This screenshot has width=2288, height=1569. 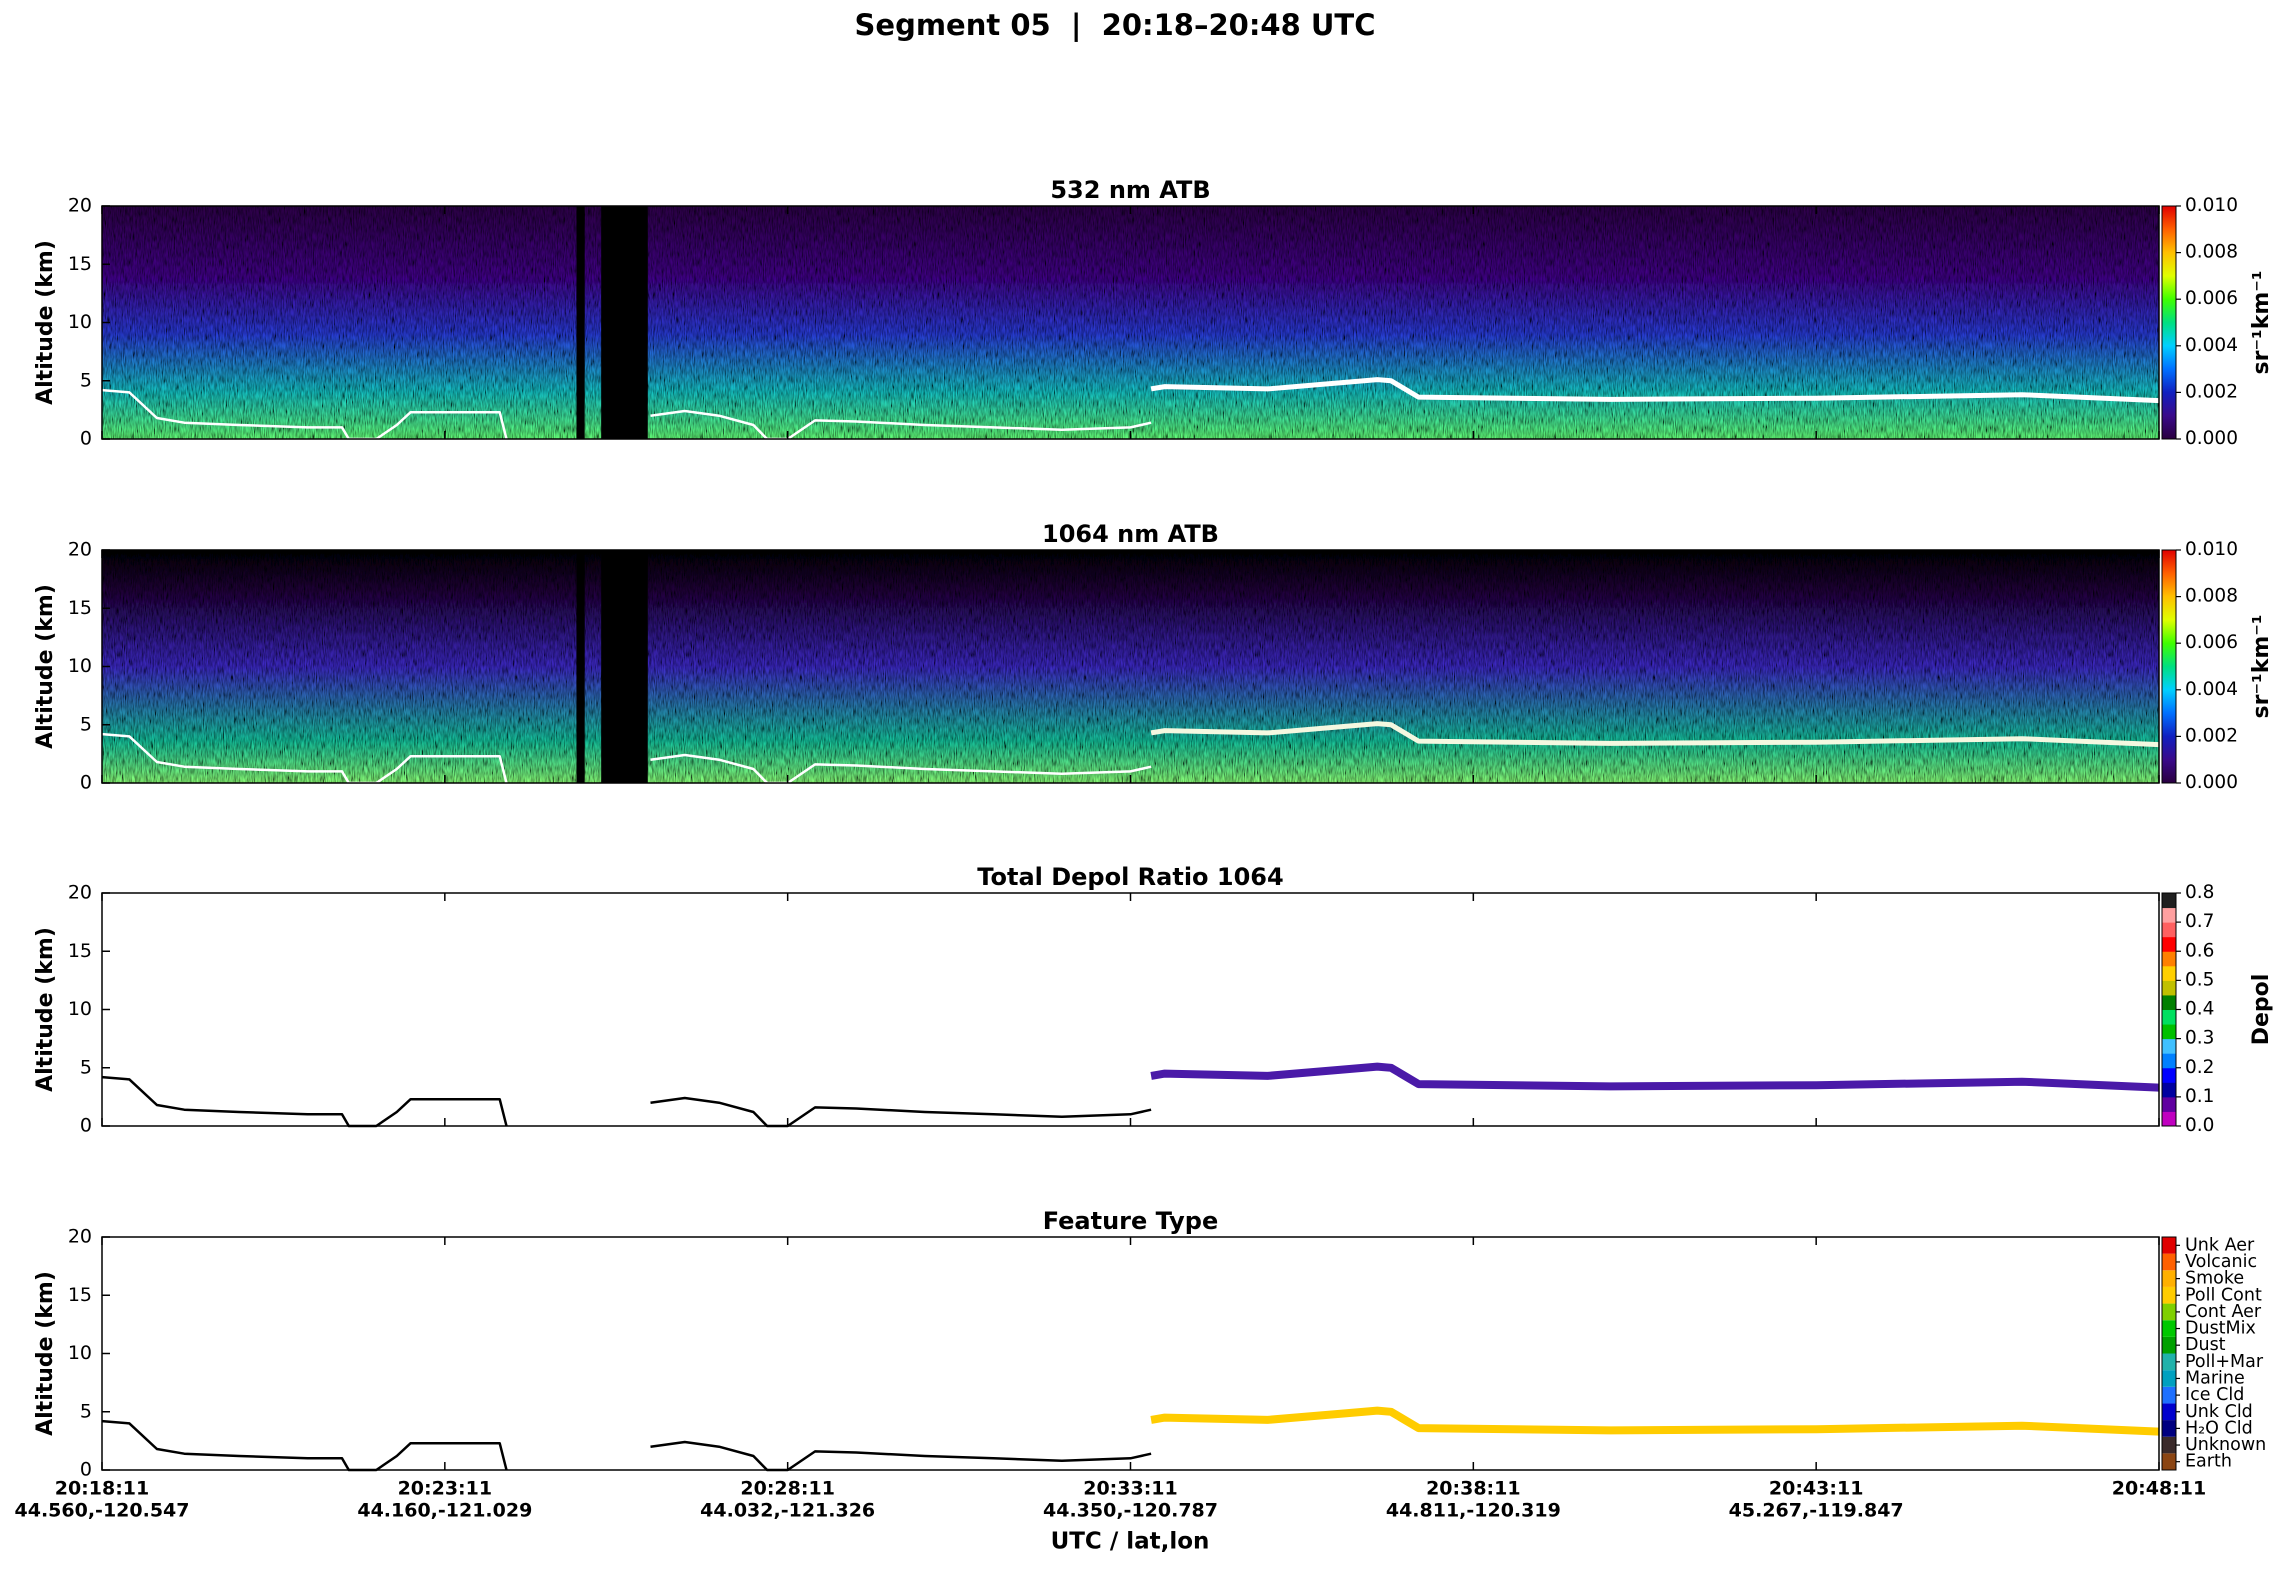 I want to click on colorbar-tick-label: 0.1, so click(x=2199, y=1096).